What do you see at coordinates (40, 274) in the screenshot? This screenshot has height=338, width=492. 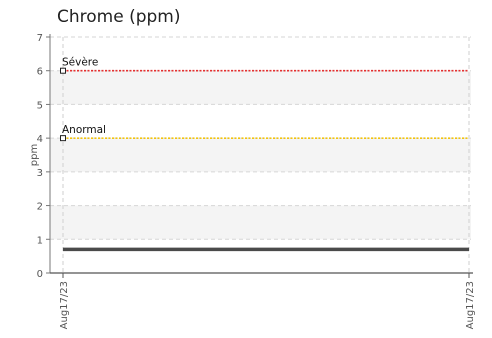 I see `y-tick-label: 0` at bounding box center [40, 274].